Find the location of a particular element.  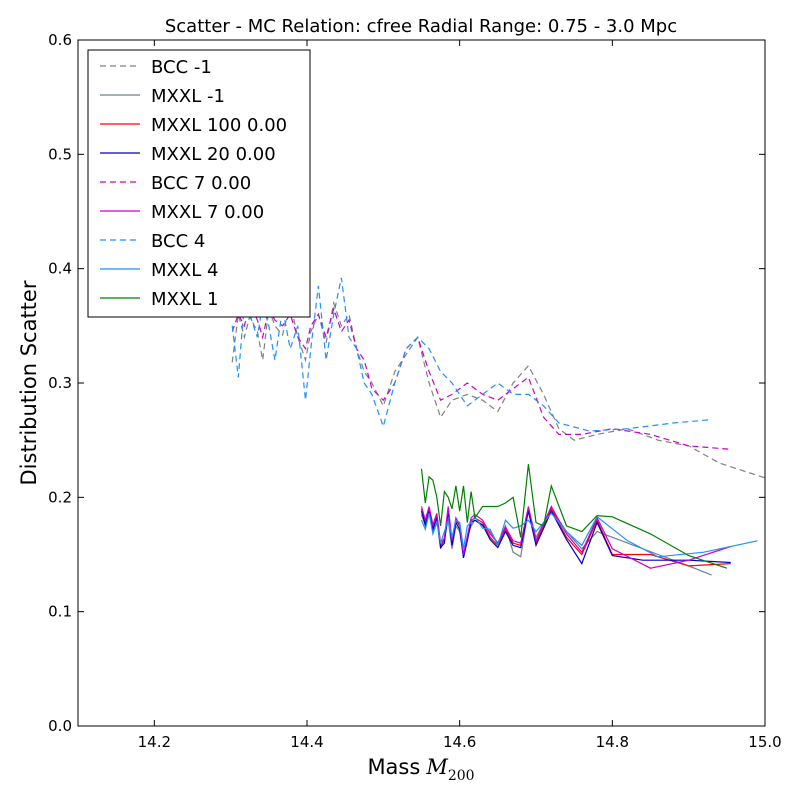

y-tick-label: 0.2 is located at coordinates (60, 497).